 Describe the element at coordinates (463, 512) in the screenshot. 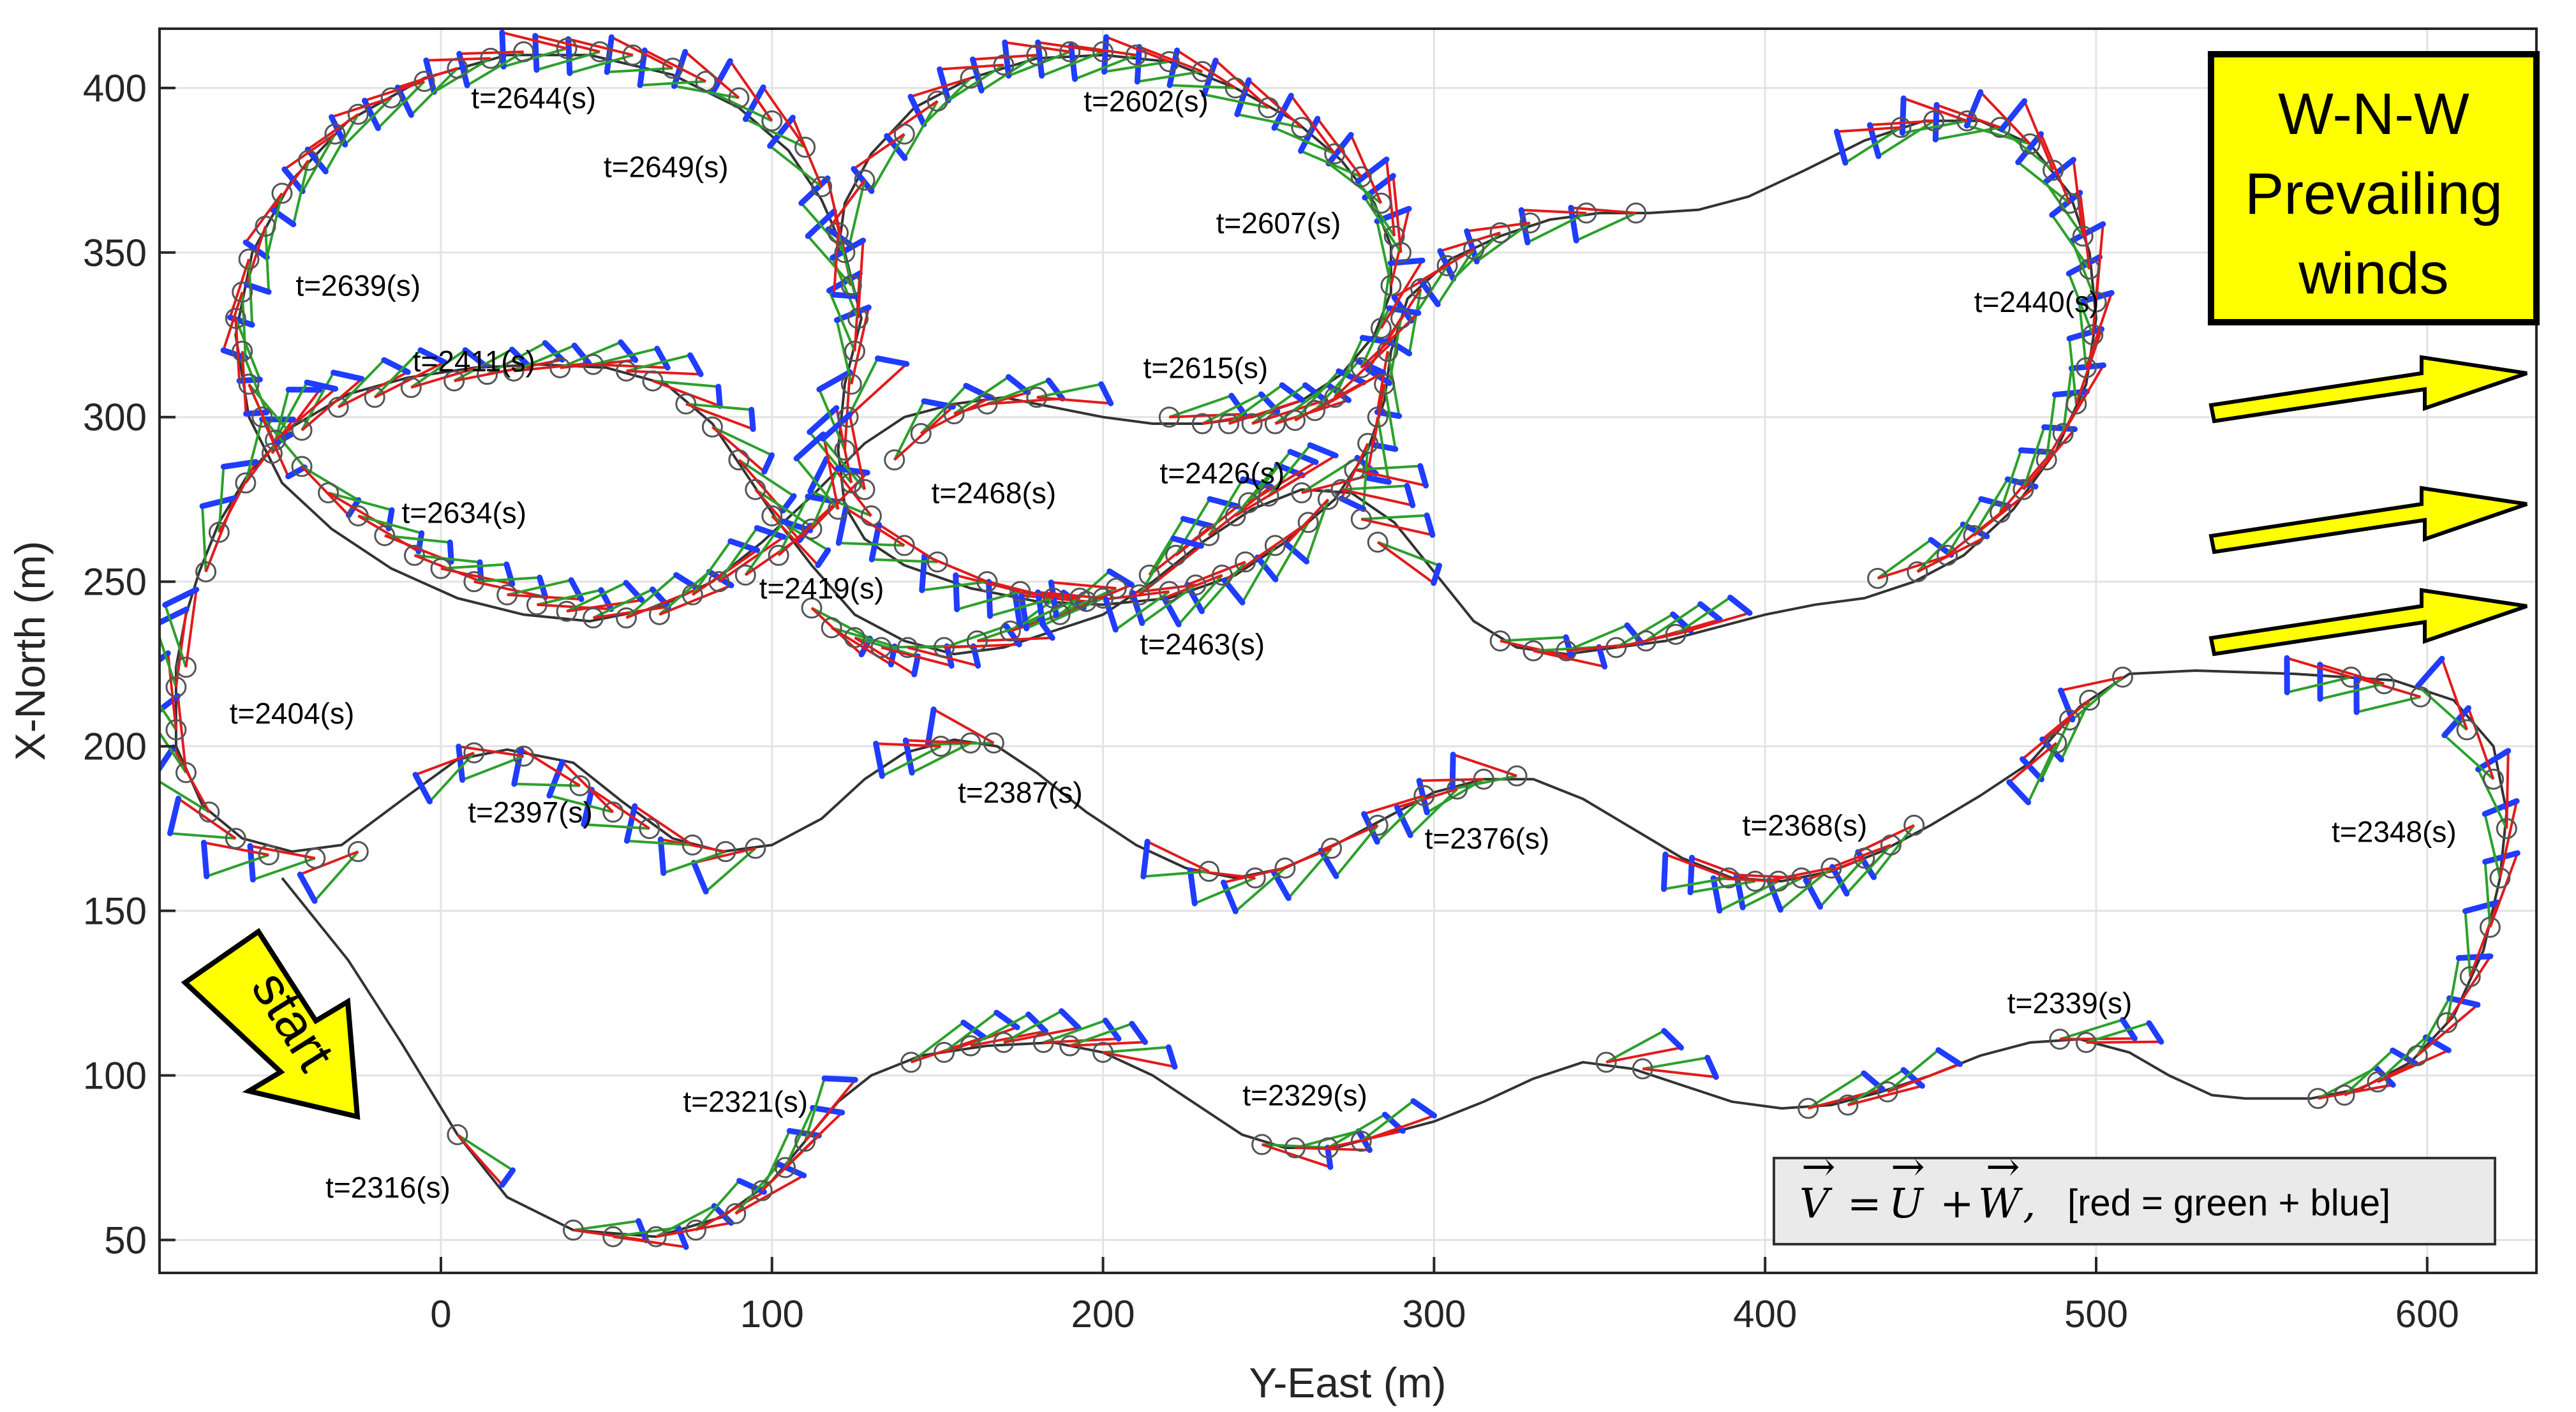

I see `time-annotation: t=2634(s)` at that location.